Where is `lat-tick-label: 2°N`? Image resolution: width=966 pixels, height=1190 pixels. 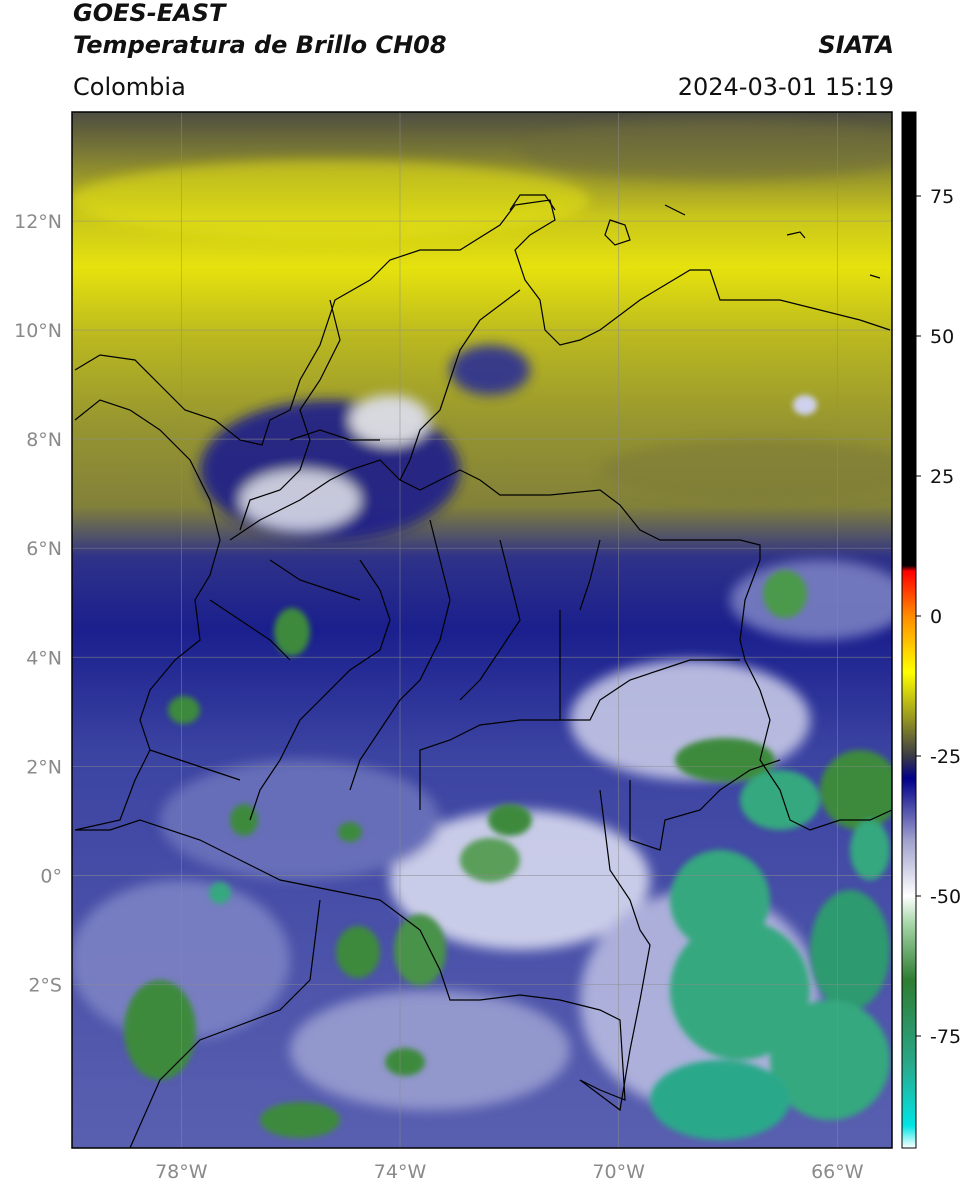
lat-tick-label: 2°N is located at coordinates (44, 767).